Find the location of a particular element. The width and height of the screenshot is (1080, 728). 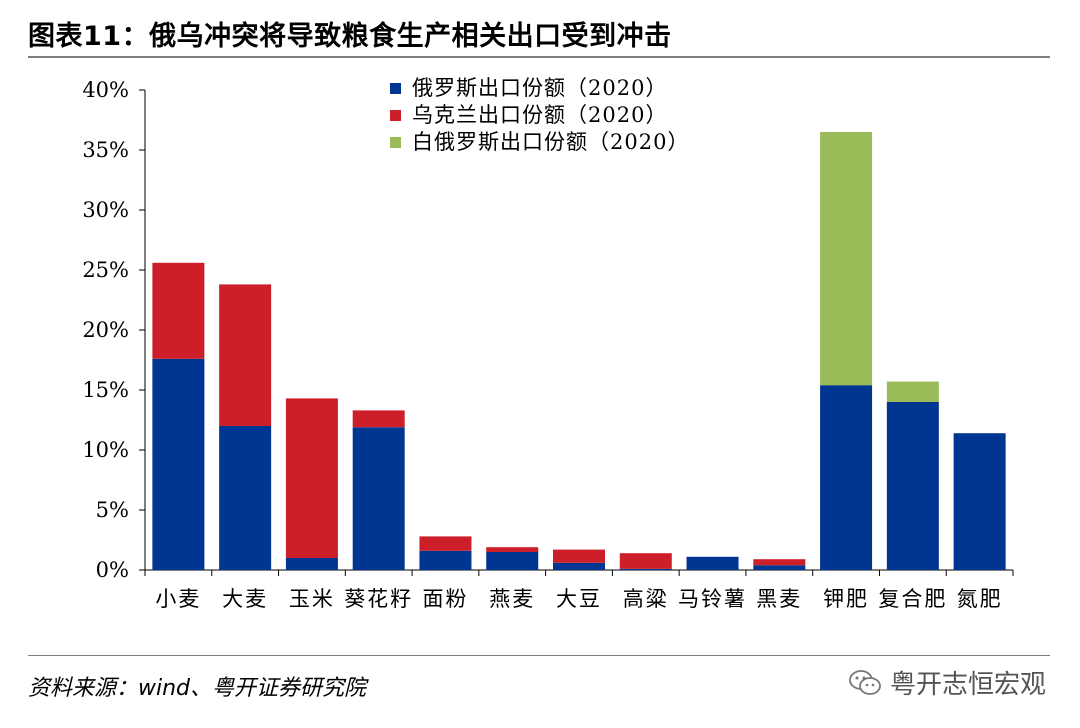

source-note: 资料来源：wind、粤开证券研究院 is located at coordinates (197, 688).